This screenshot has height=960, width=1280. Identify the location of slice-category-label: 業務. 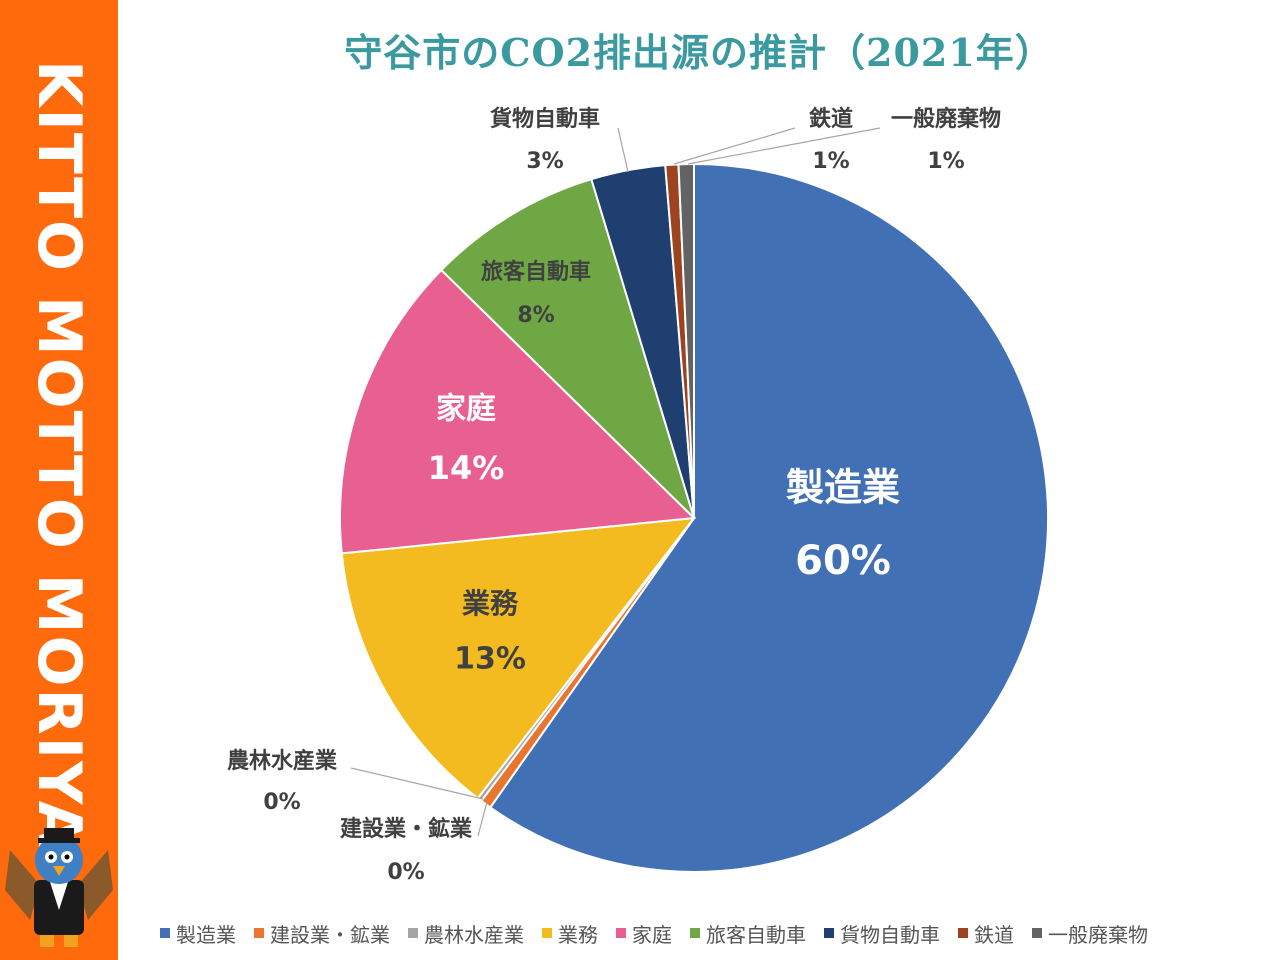
(490, 603).